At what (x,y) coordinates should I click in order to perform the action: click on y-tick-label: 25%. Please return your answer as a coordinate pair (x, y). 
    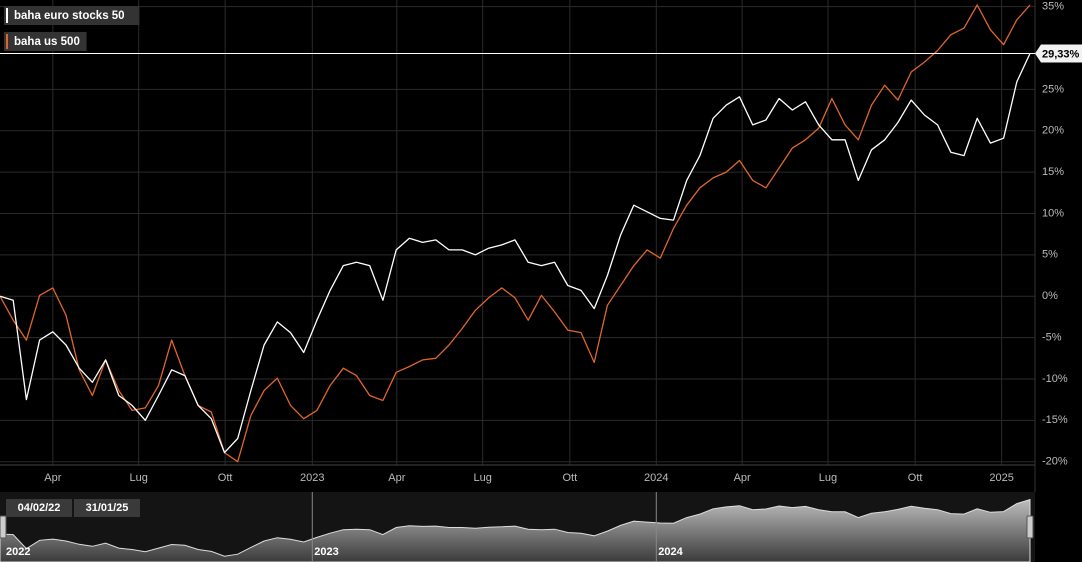
    Looking at the image, I should click on (1053, 89).